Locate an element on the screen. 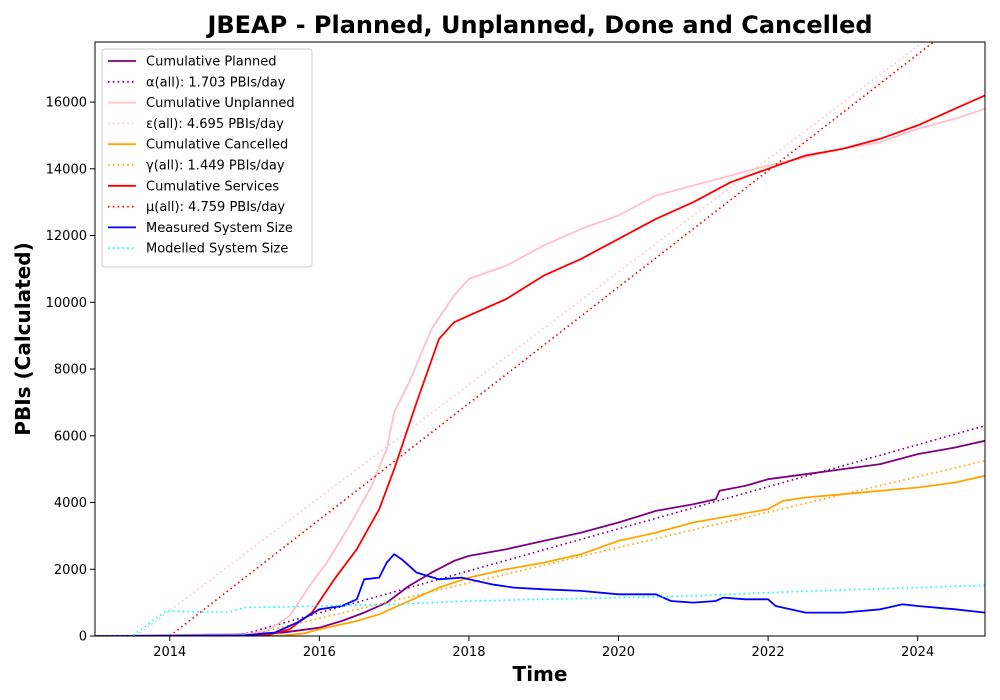 Image resolution: width=1000 pixels, height=700 pixels. legend-box is located at coordinates (207, 158).